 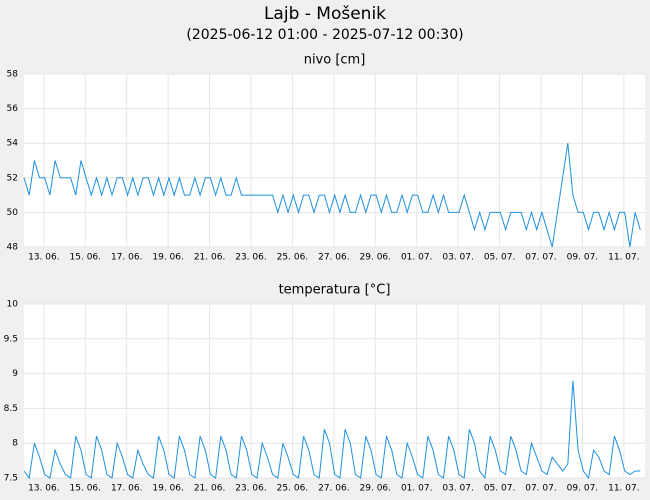 I want to click on y-tick-label: 8.5, so click(x=11, y=409).